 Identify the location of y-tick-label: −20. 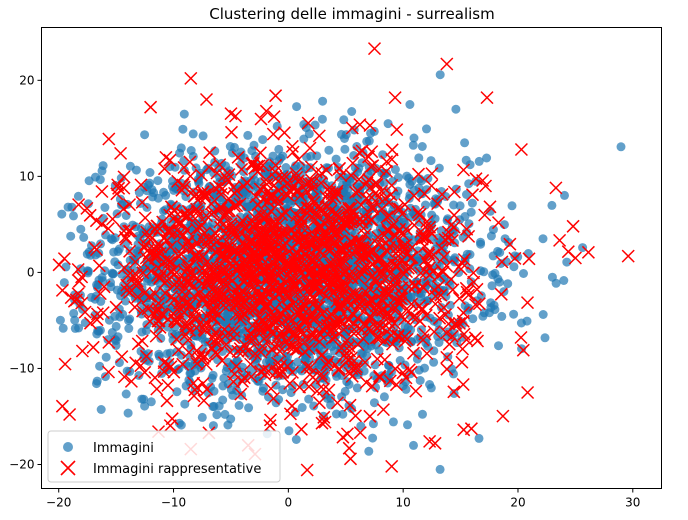
(21, 464).